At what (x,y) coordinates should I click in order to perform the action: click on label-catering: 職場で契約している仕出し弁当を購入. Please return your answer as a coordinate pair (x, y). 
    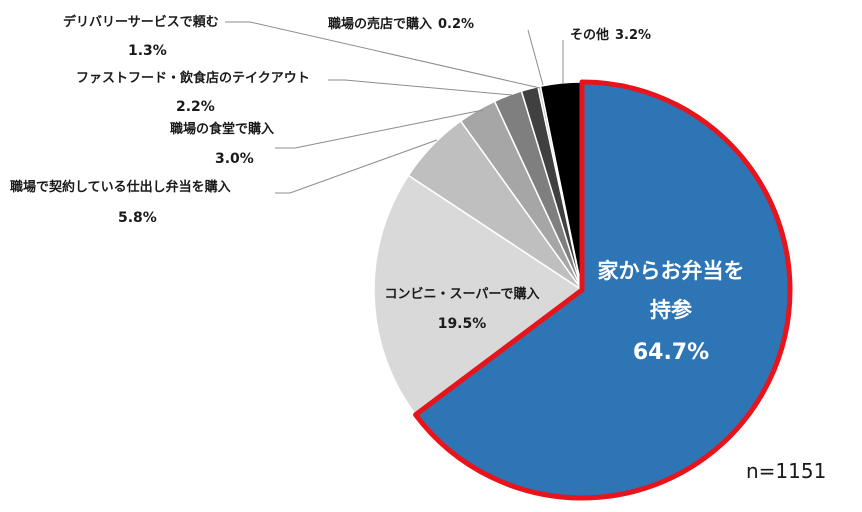
    Looking at the image, I should click on (120, 187).